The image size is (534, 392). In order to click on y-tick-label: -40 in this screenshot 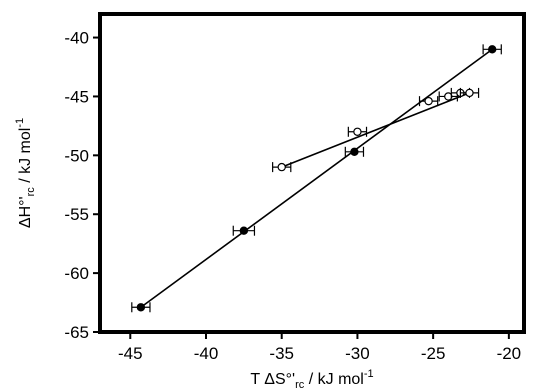, I will do `click(76, 38)`.